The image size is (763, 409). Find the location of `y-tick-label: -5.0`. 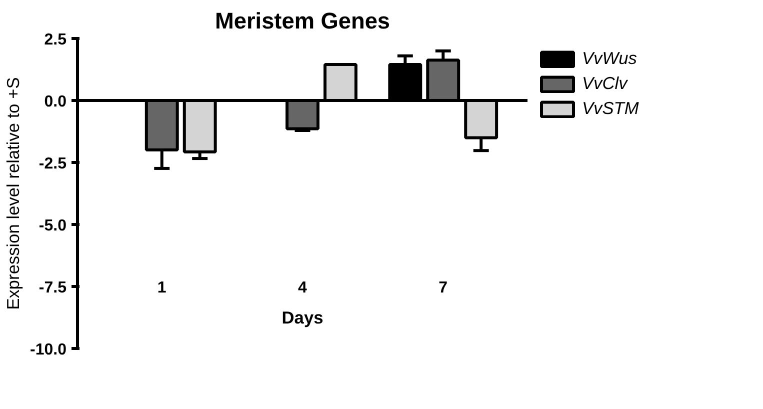

y-tick-label: -5.0 is located at coordinates (52, 226).